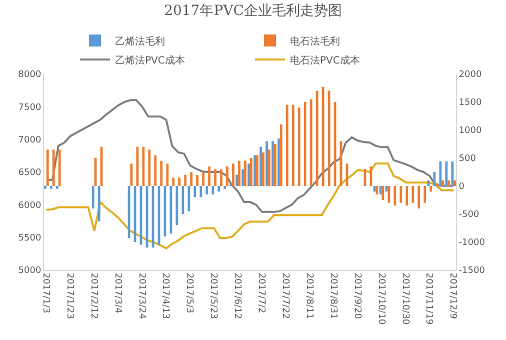  What do you see at coordinates (30, 271) in the screenshot?
I see `y-tick-label: 5000` at bounding box center [30, 271].